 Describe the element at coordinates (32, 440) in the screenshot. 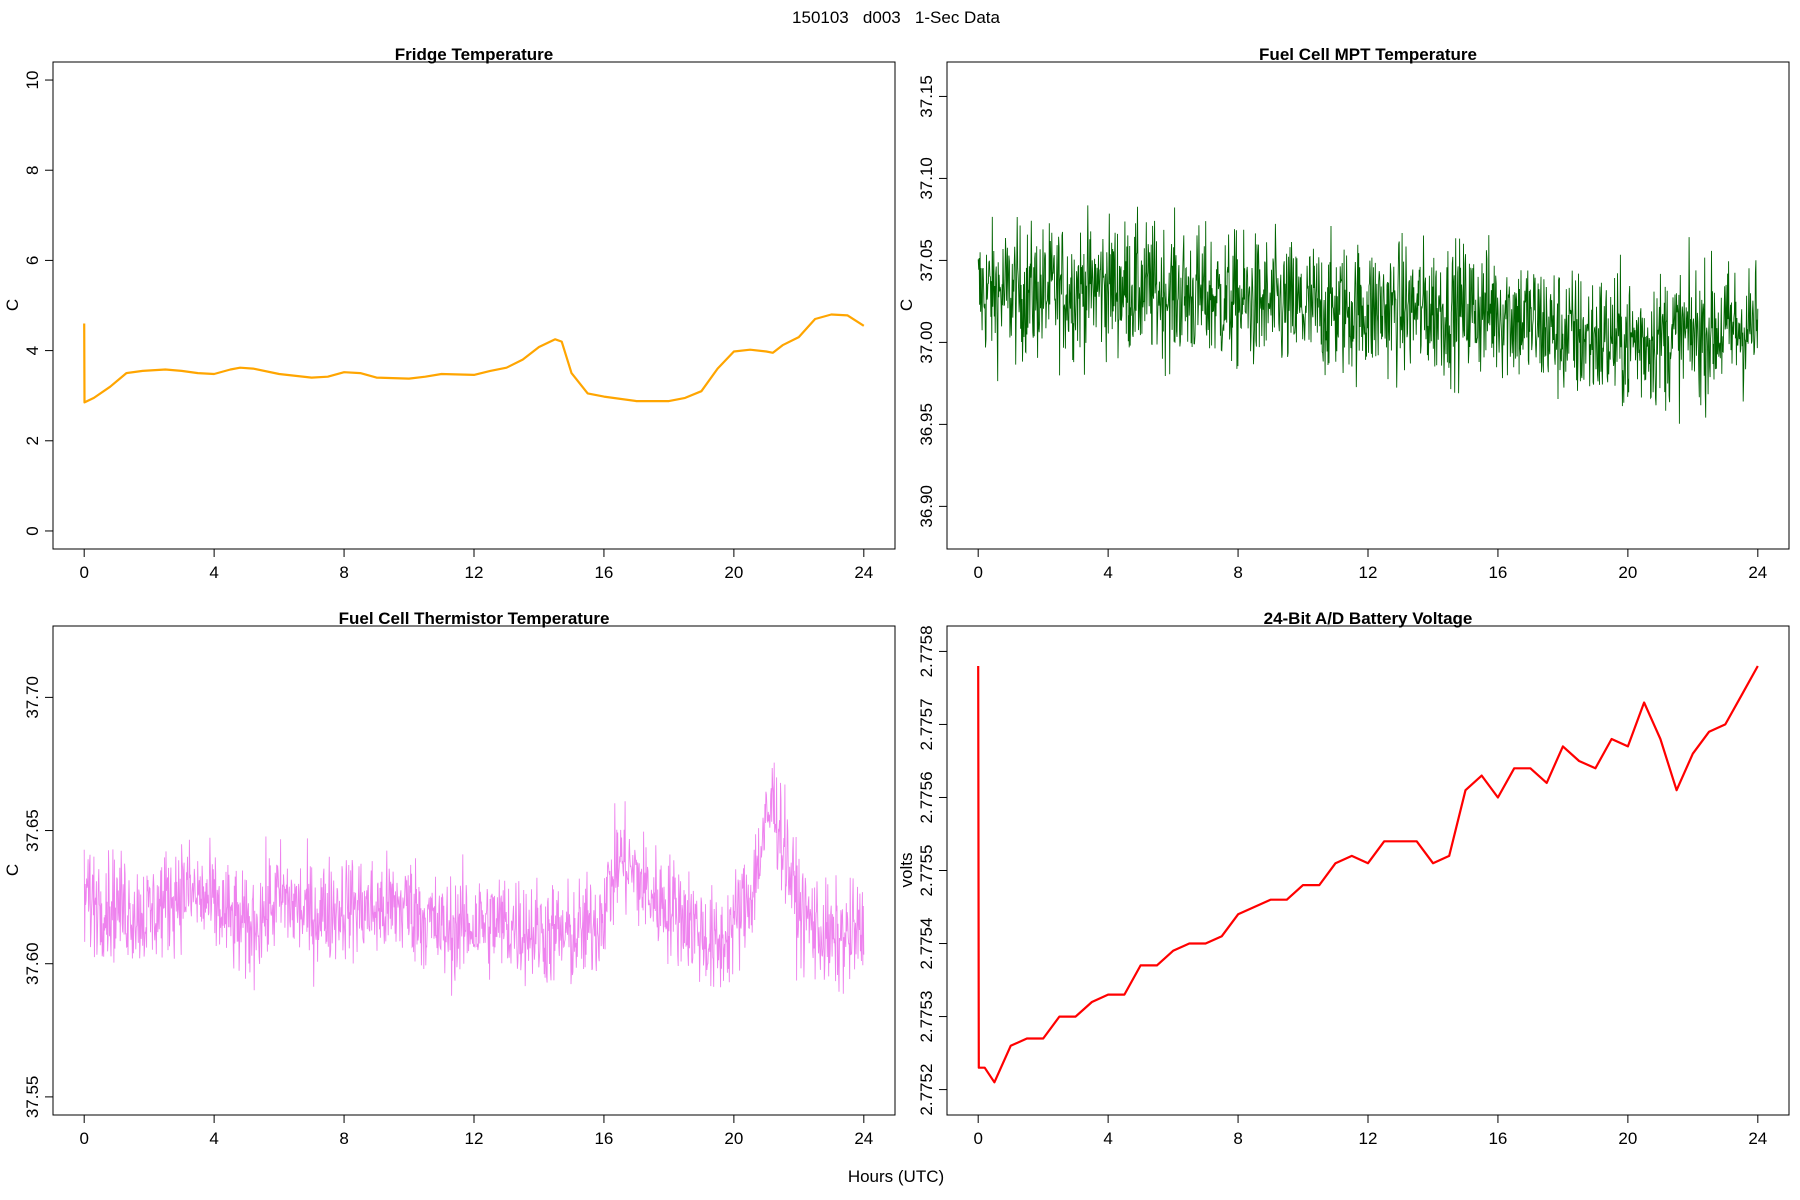

I see `y-tick-label: 2` at that location.